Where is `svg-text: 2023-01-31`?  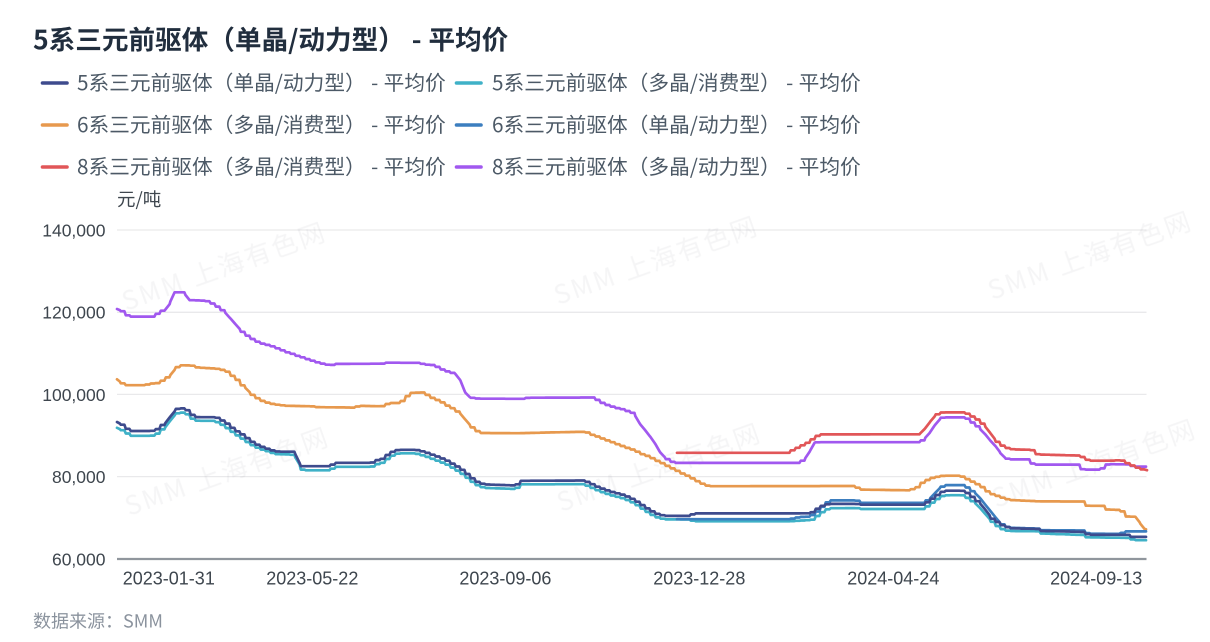
svg-text: 2023-01-31 is located at coordinates (169, 579).